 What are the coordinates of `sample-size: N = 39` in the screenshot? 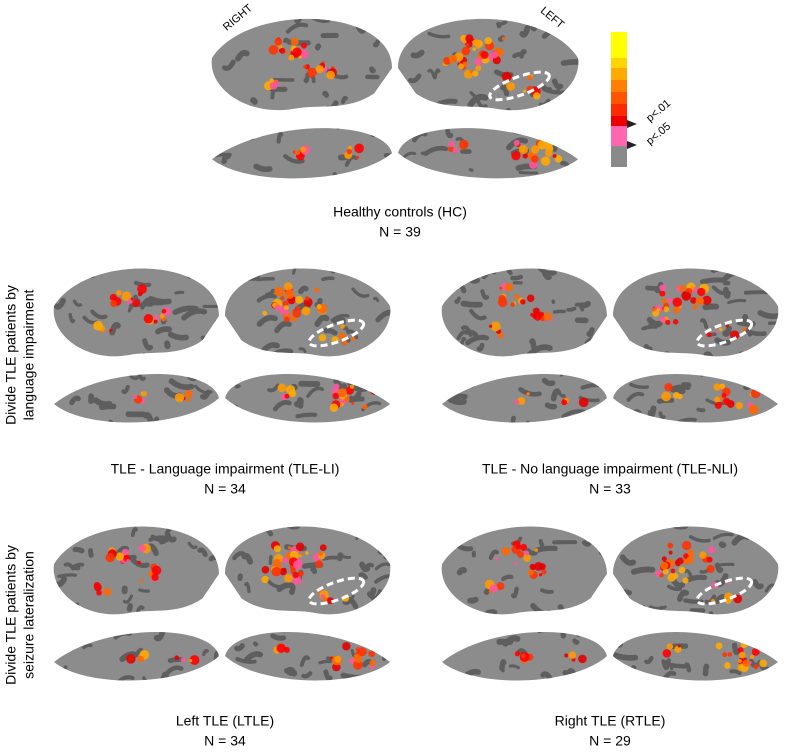 It's located at (400, 232).